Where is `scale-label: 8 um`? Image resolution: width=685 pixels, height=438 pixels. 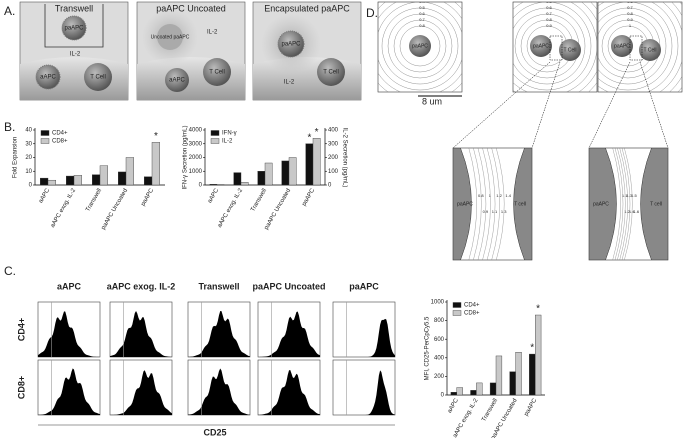
scale-label: 8 um is located at coordinates (432, 101).